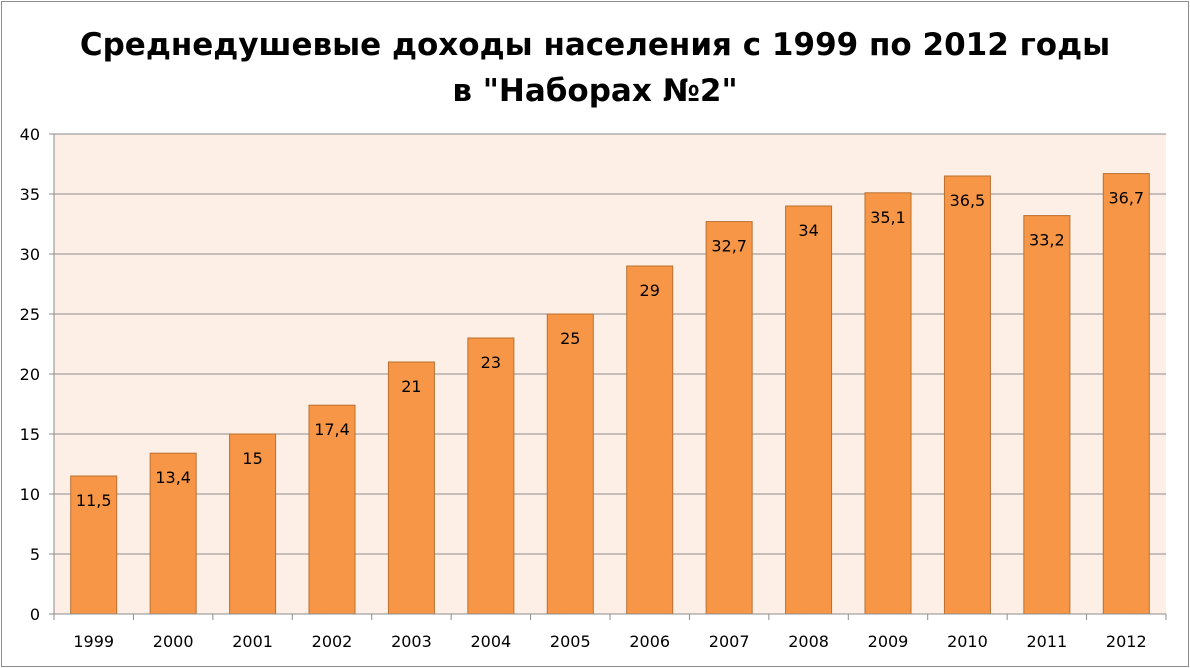 Image resolution: width=1190 pixels, height=668 pixels. I want to click on y-tick-label: 40, so click(30, 134).